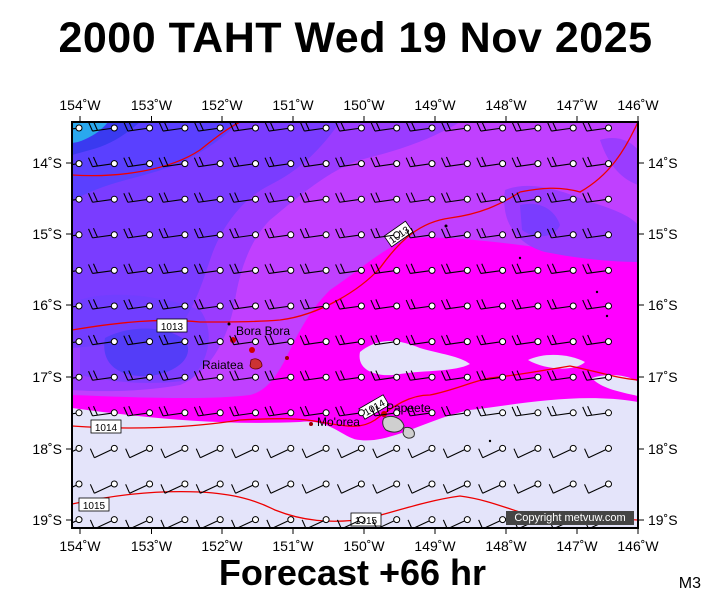 The image size is (711, 600). Describe the element at coordinates (47, 520) in the screenshot. I see `y-tick-label-left: 19˚S` at that location.